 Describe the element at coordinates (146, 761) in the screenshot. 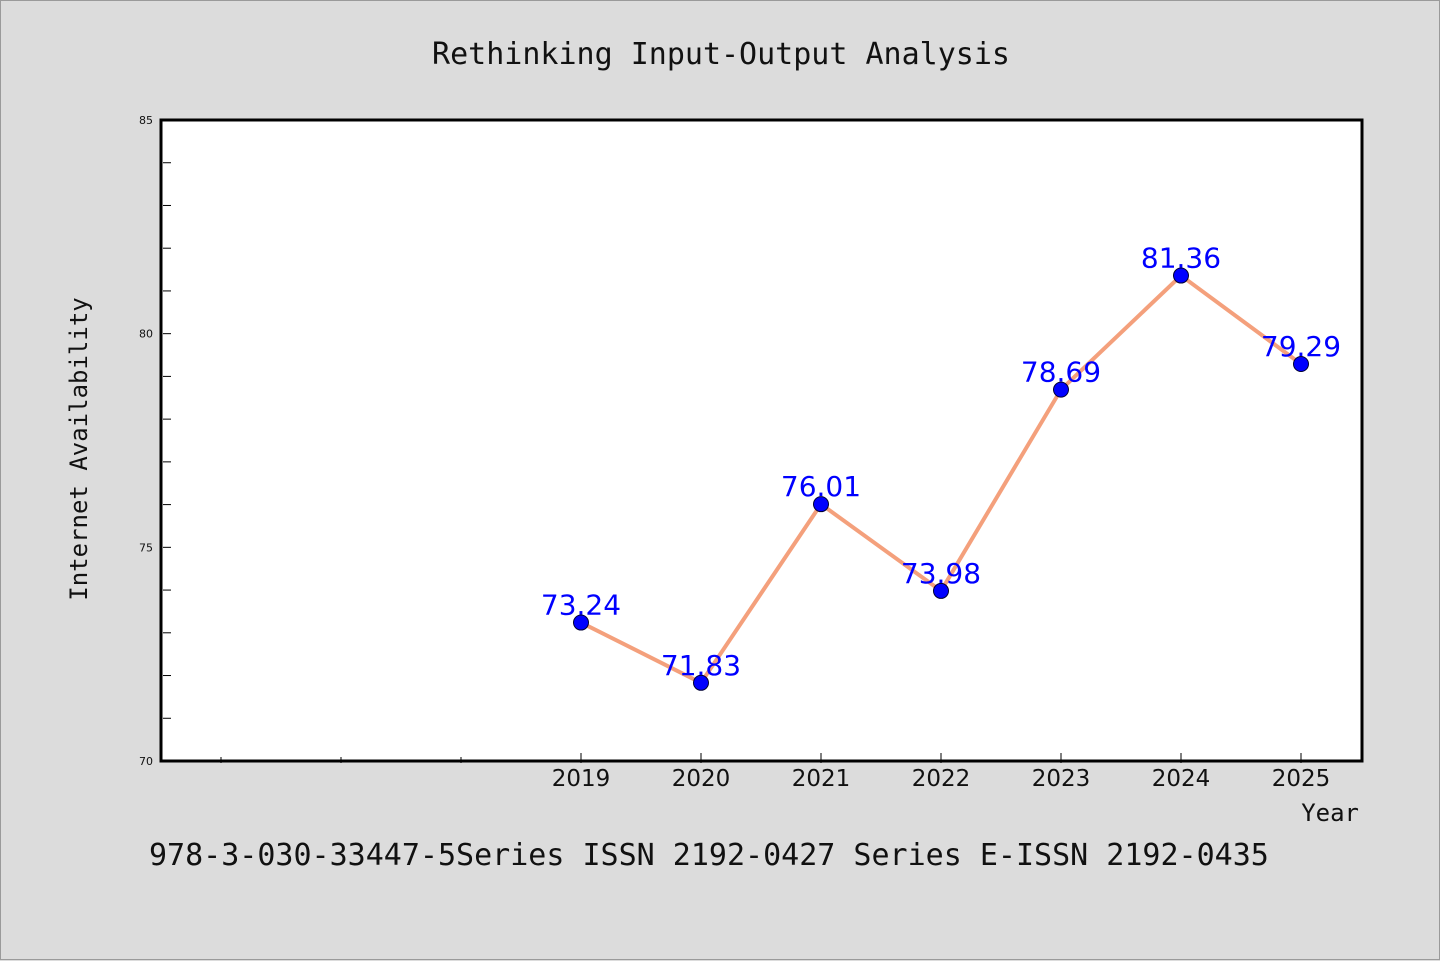

I see `y-tick-label: 70` at that location.